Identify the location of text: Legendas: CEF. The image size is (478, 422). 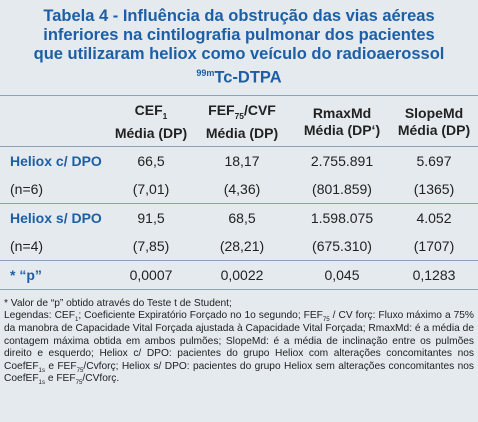
(39, 316).